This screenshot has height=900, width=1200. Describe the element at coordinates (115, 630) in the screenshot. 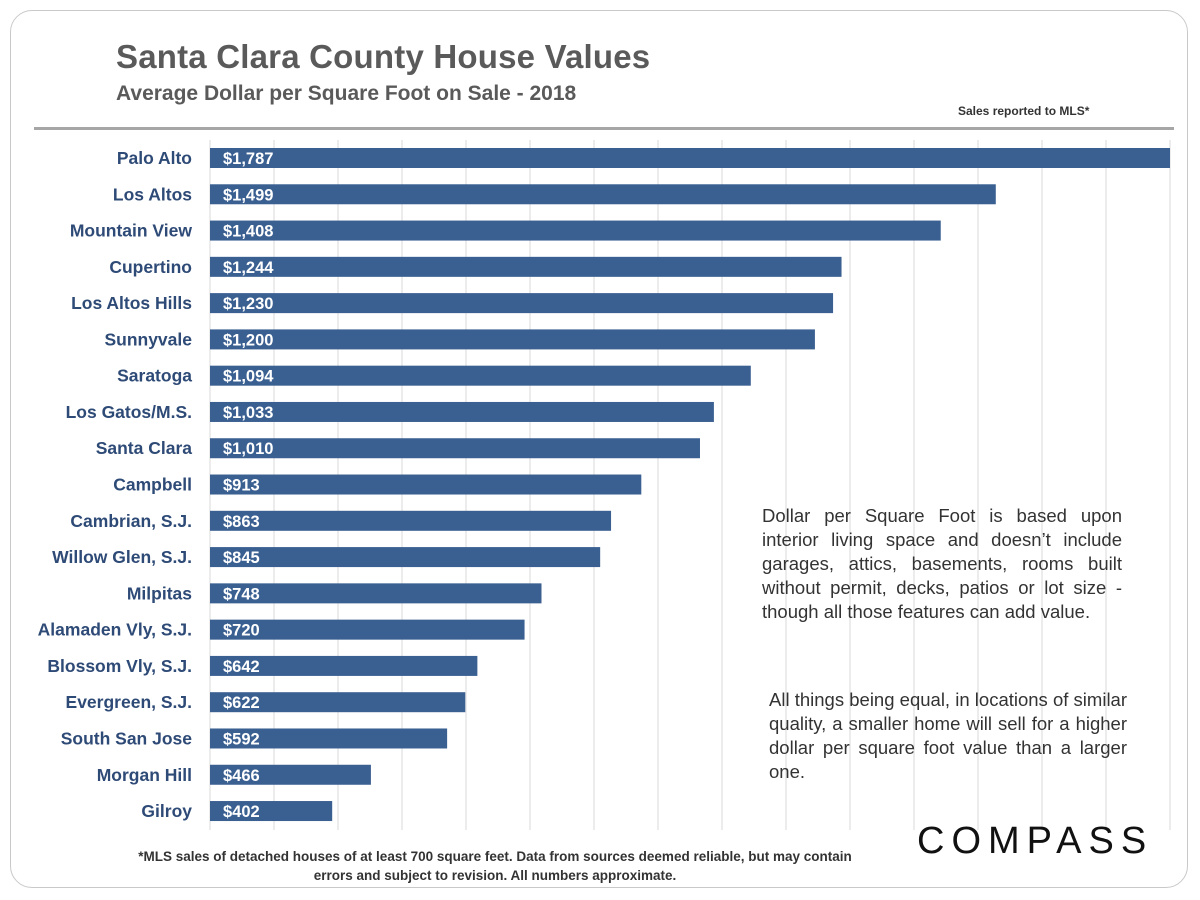

I see `category-label: Alamaden Vly, S.J.` at that location.